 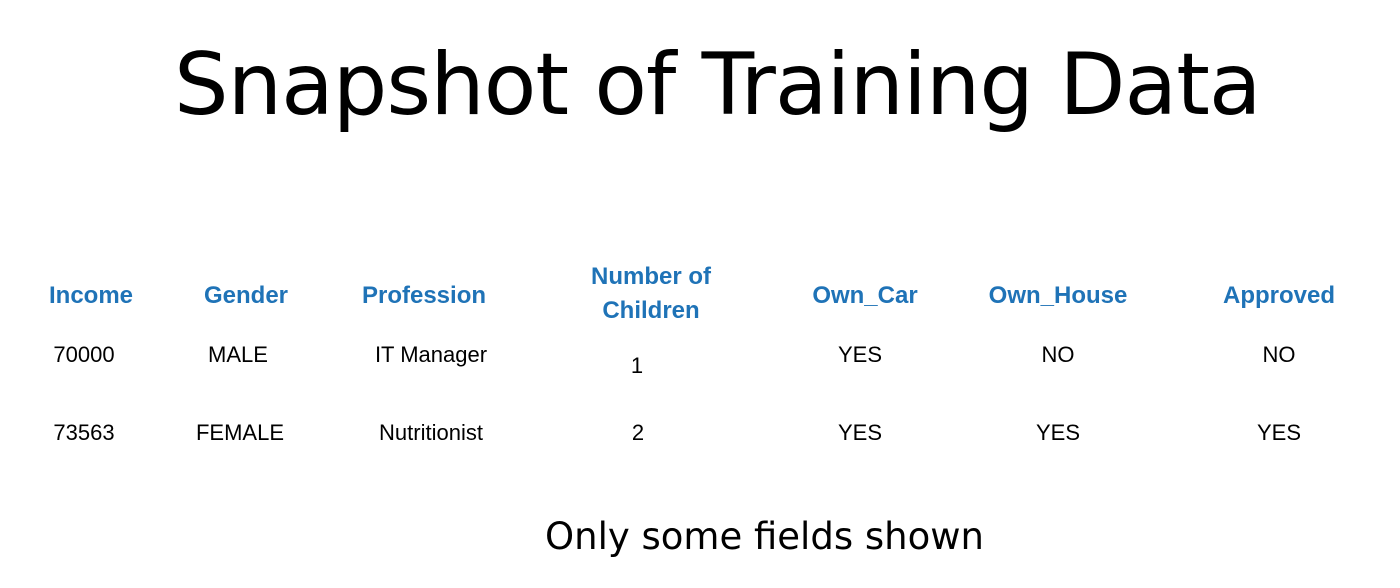 I want to click on table-cell-number-of-children: 2, so click(x=638, y=433).